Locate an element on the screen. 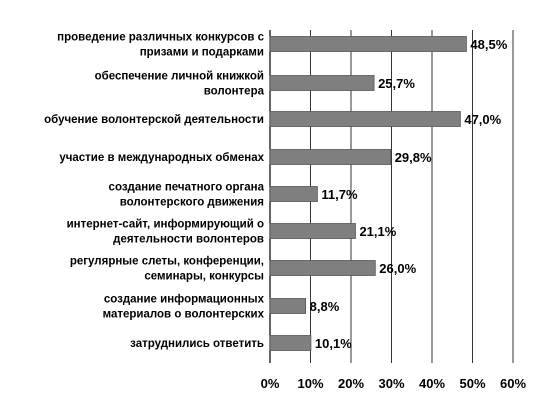  x-tick-label-30: 30% is located at coordinates (391, 383).